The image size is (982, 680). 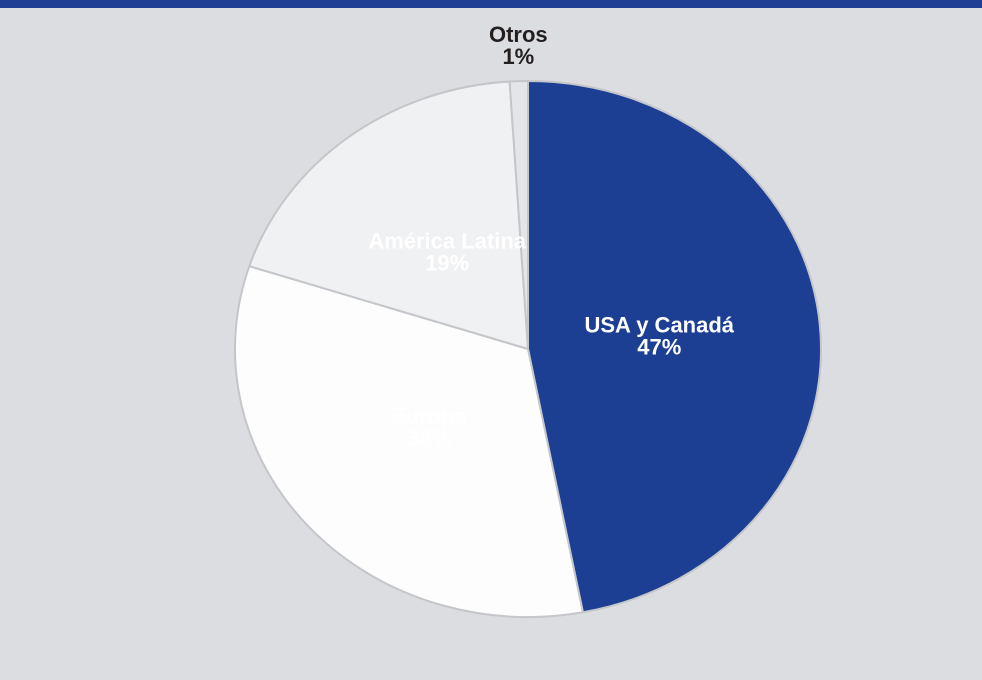 I want to click on slice-value-label: 33%, so click(x=429, y=438).